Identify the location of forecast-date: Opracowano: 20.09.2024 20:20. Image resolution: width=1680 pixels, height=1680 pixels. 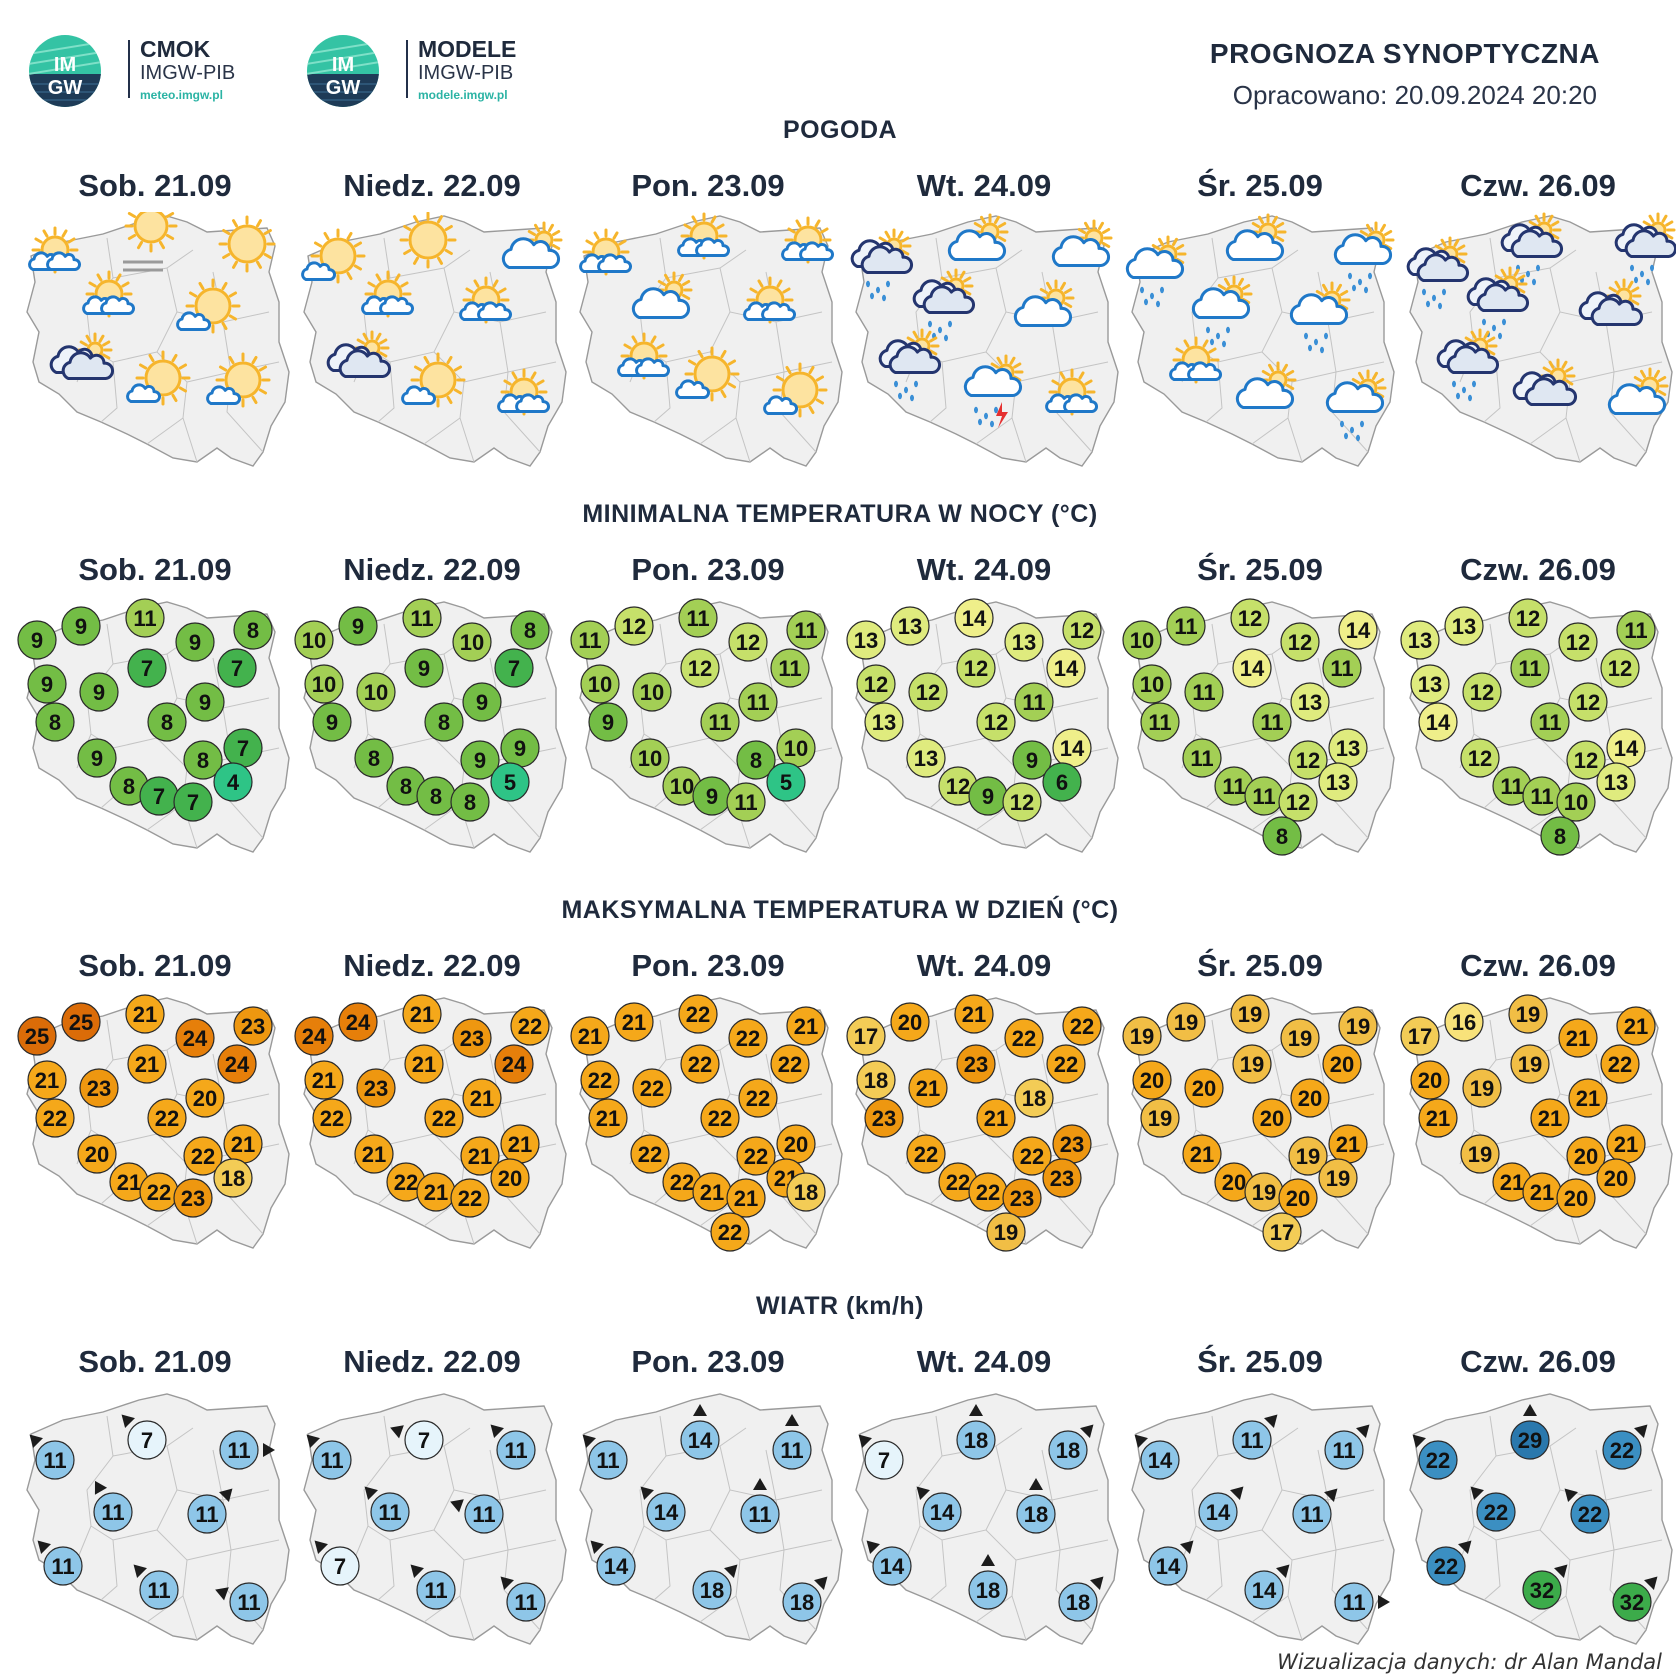
(1414, 95).